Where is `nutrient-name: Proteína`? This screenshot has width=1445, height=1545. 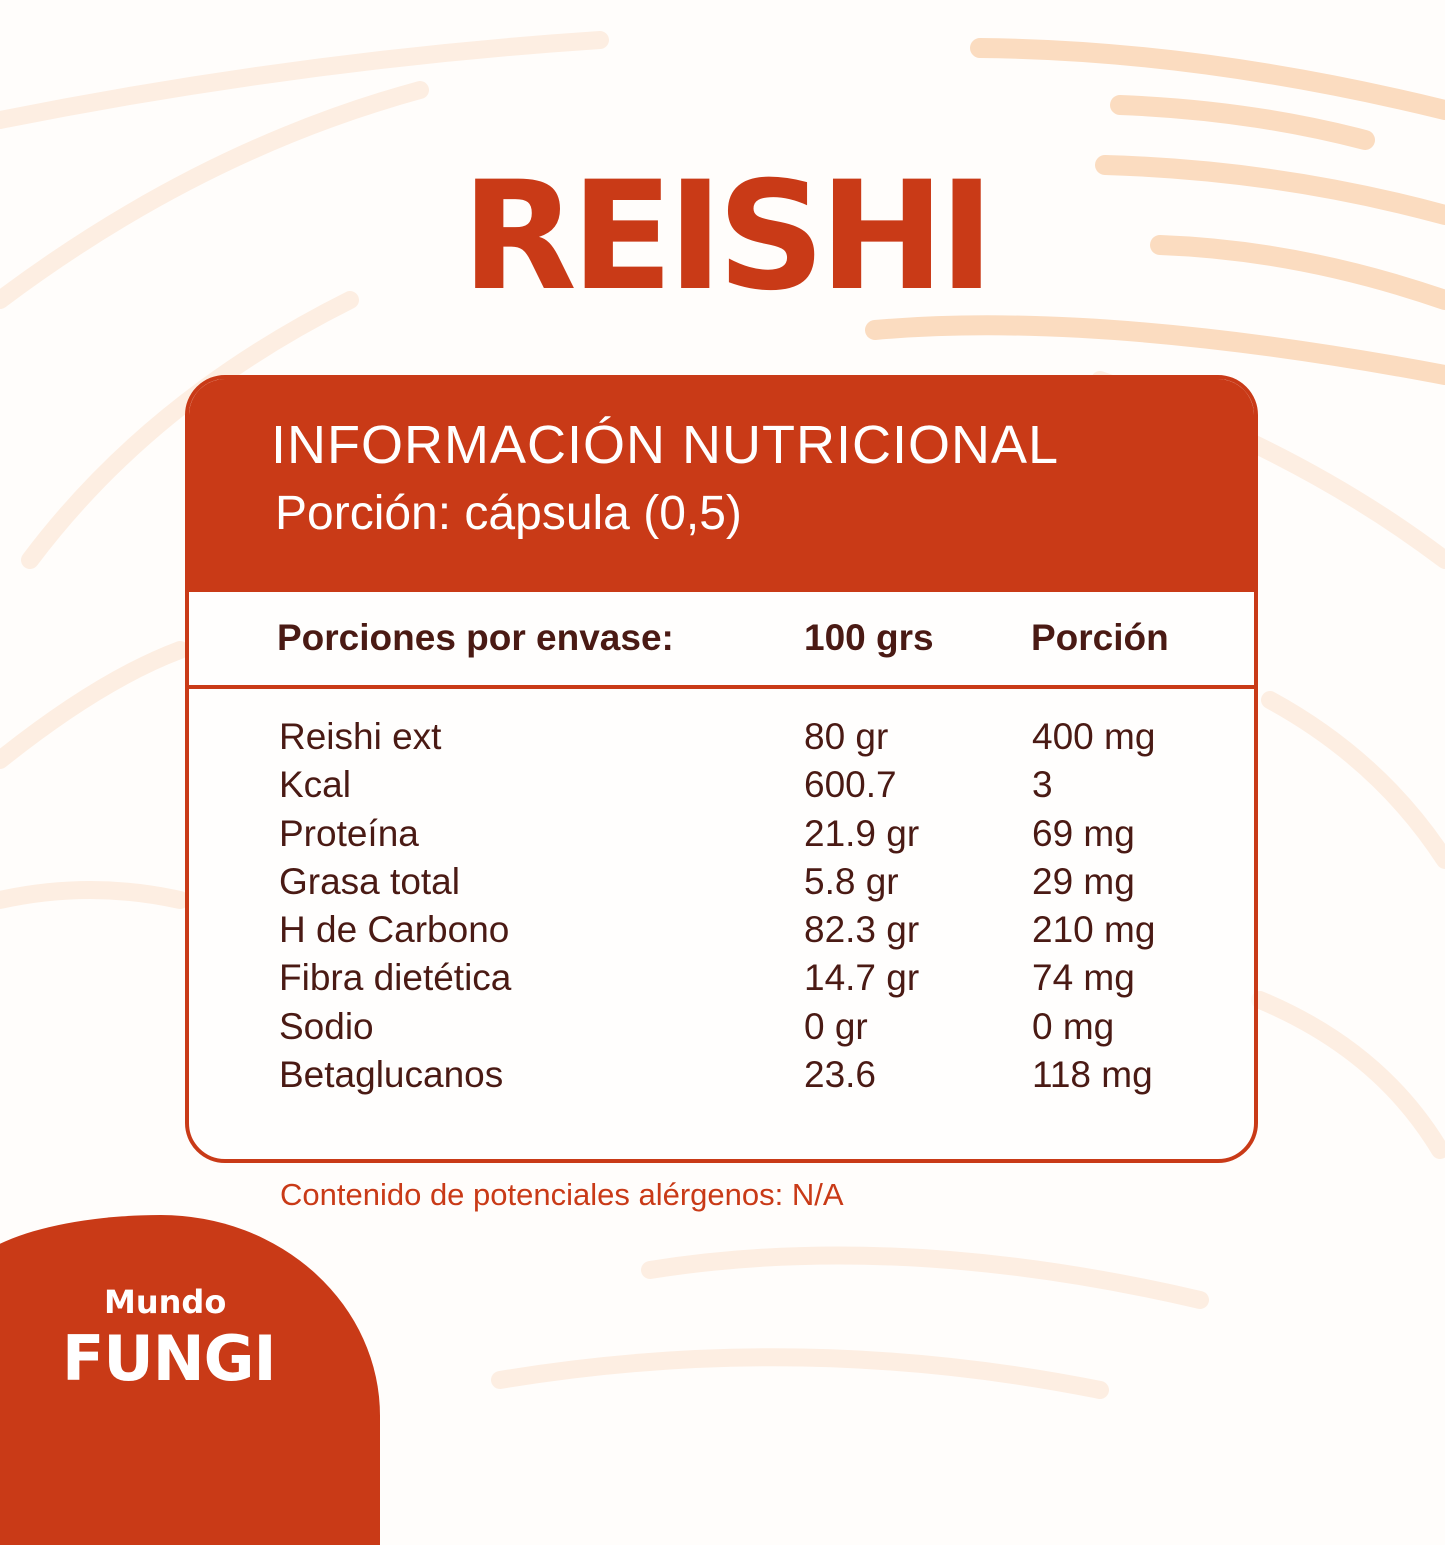
nutrient-name: Proteína is located at coordinates (349, 833).